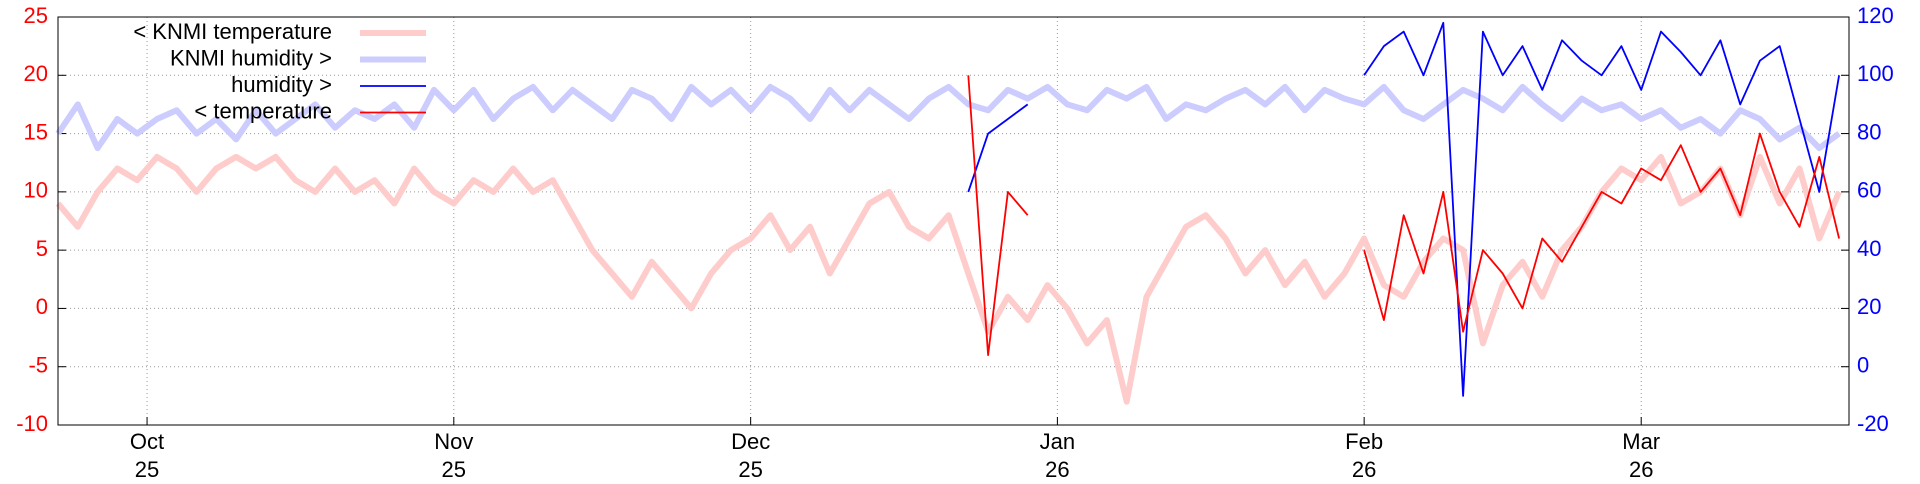 Image resolution: width=1920 pixels, height=484 pixels. I want to click on y-tick-label: 25, so click(36, 15).